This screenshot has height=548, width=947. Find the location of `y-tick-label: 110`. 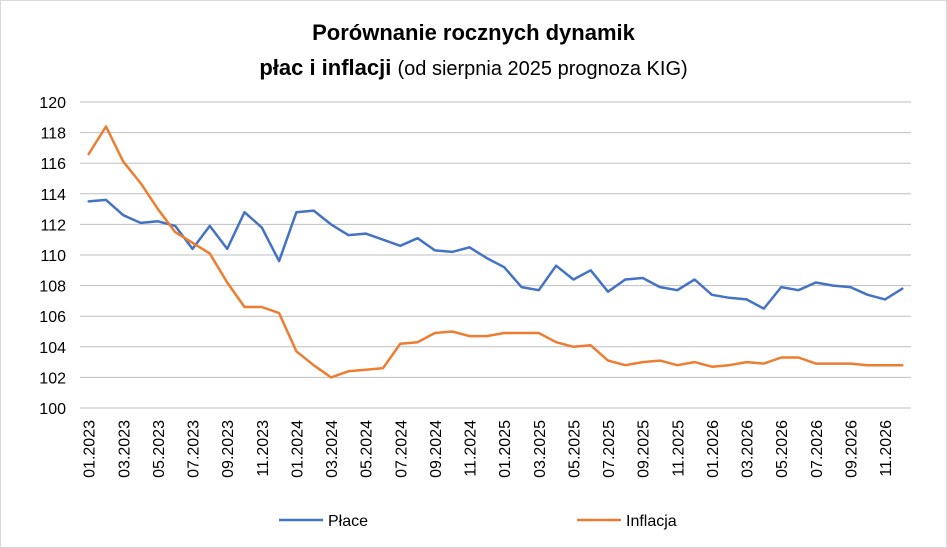

y-tick-label: 110 is located at coordinates (53, 256).